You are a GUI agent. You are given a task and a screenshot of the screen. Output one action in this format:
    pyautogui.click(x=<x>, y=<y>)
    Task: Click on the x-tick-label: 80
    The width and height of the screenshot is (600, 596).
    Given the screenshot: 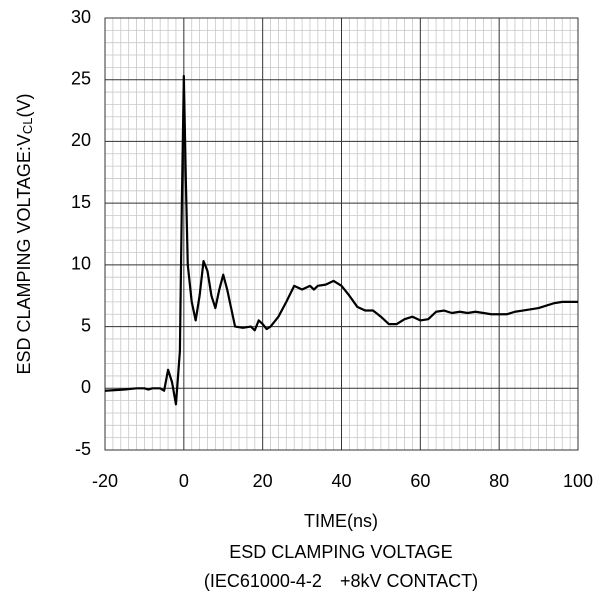 What is the action you would take?
    pyautogui.click(x=499, y=481)
    